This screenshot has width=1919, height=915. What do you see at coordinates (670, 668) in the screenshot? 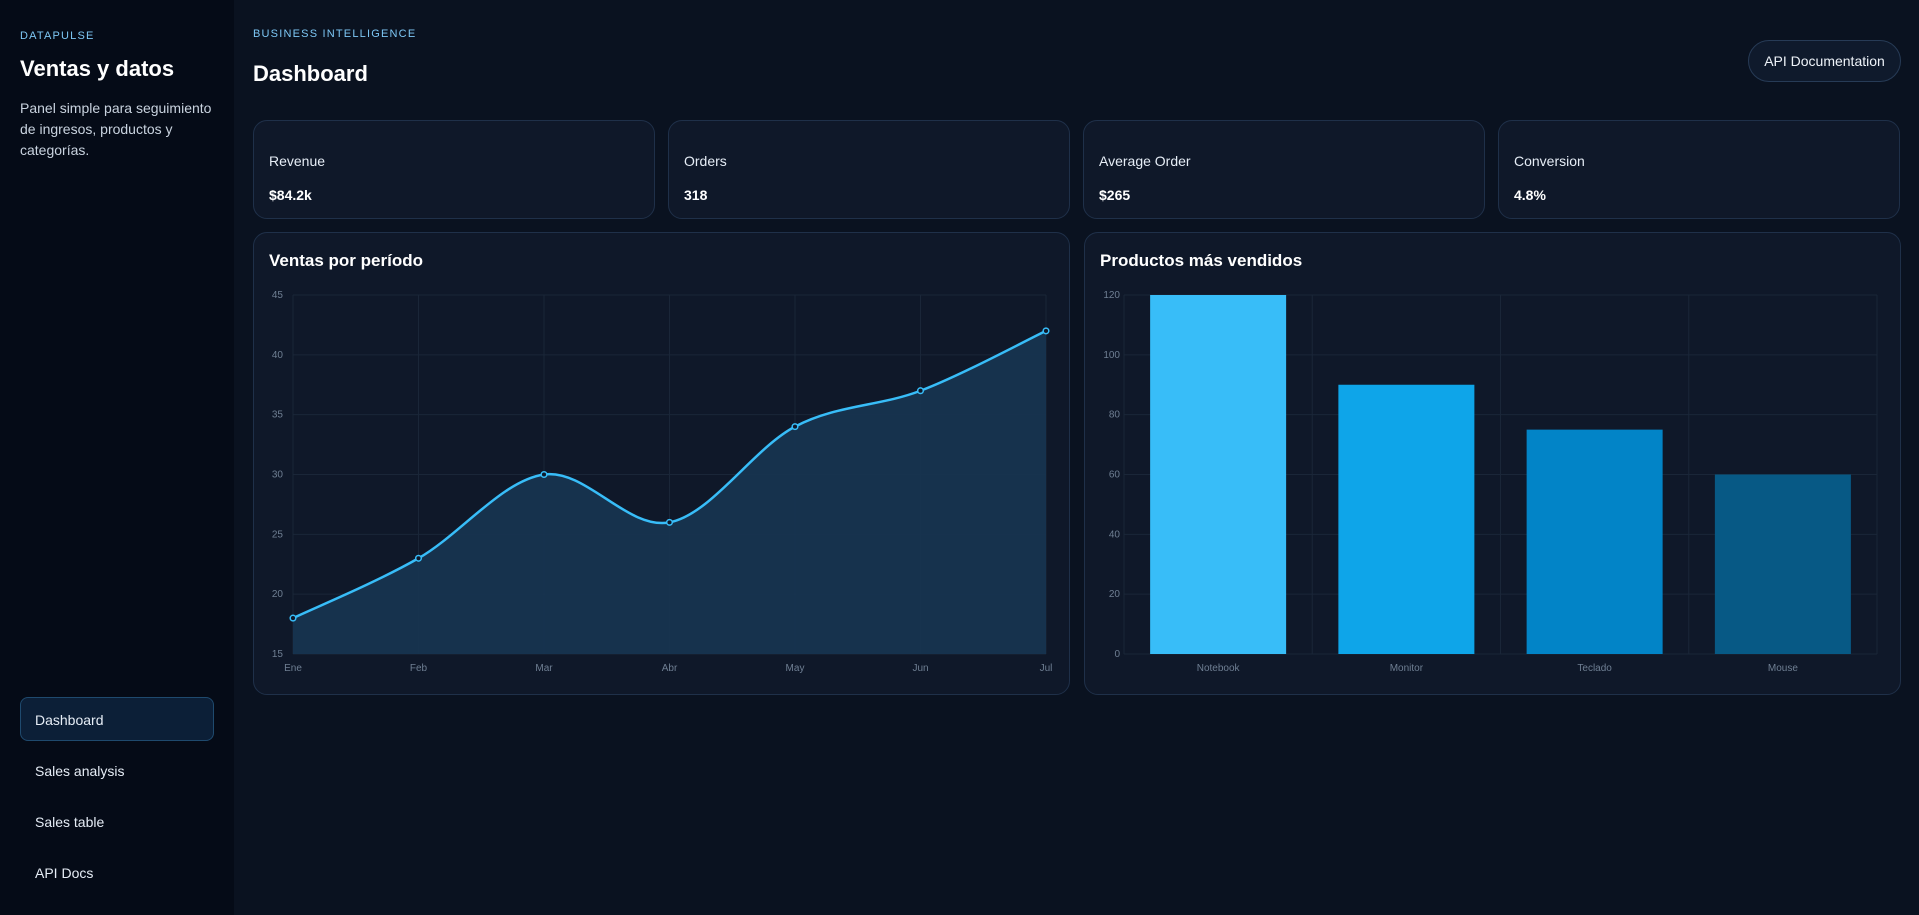
I see `x-tick-label: Abr` at bounding box center [670, 668].